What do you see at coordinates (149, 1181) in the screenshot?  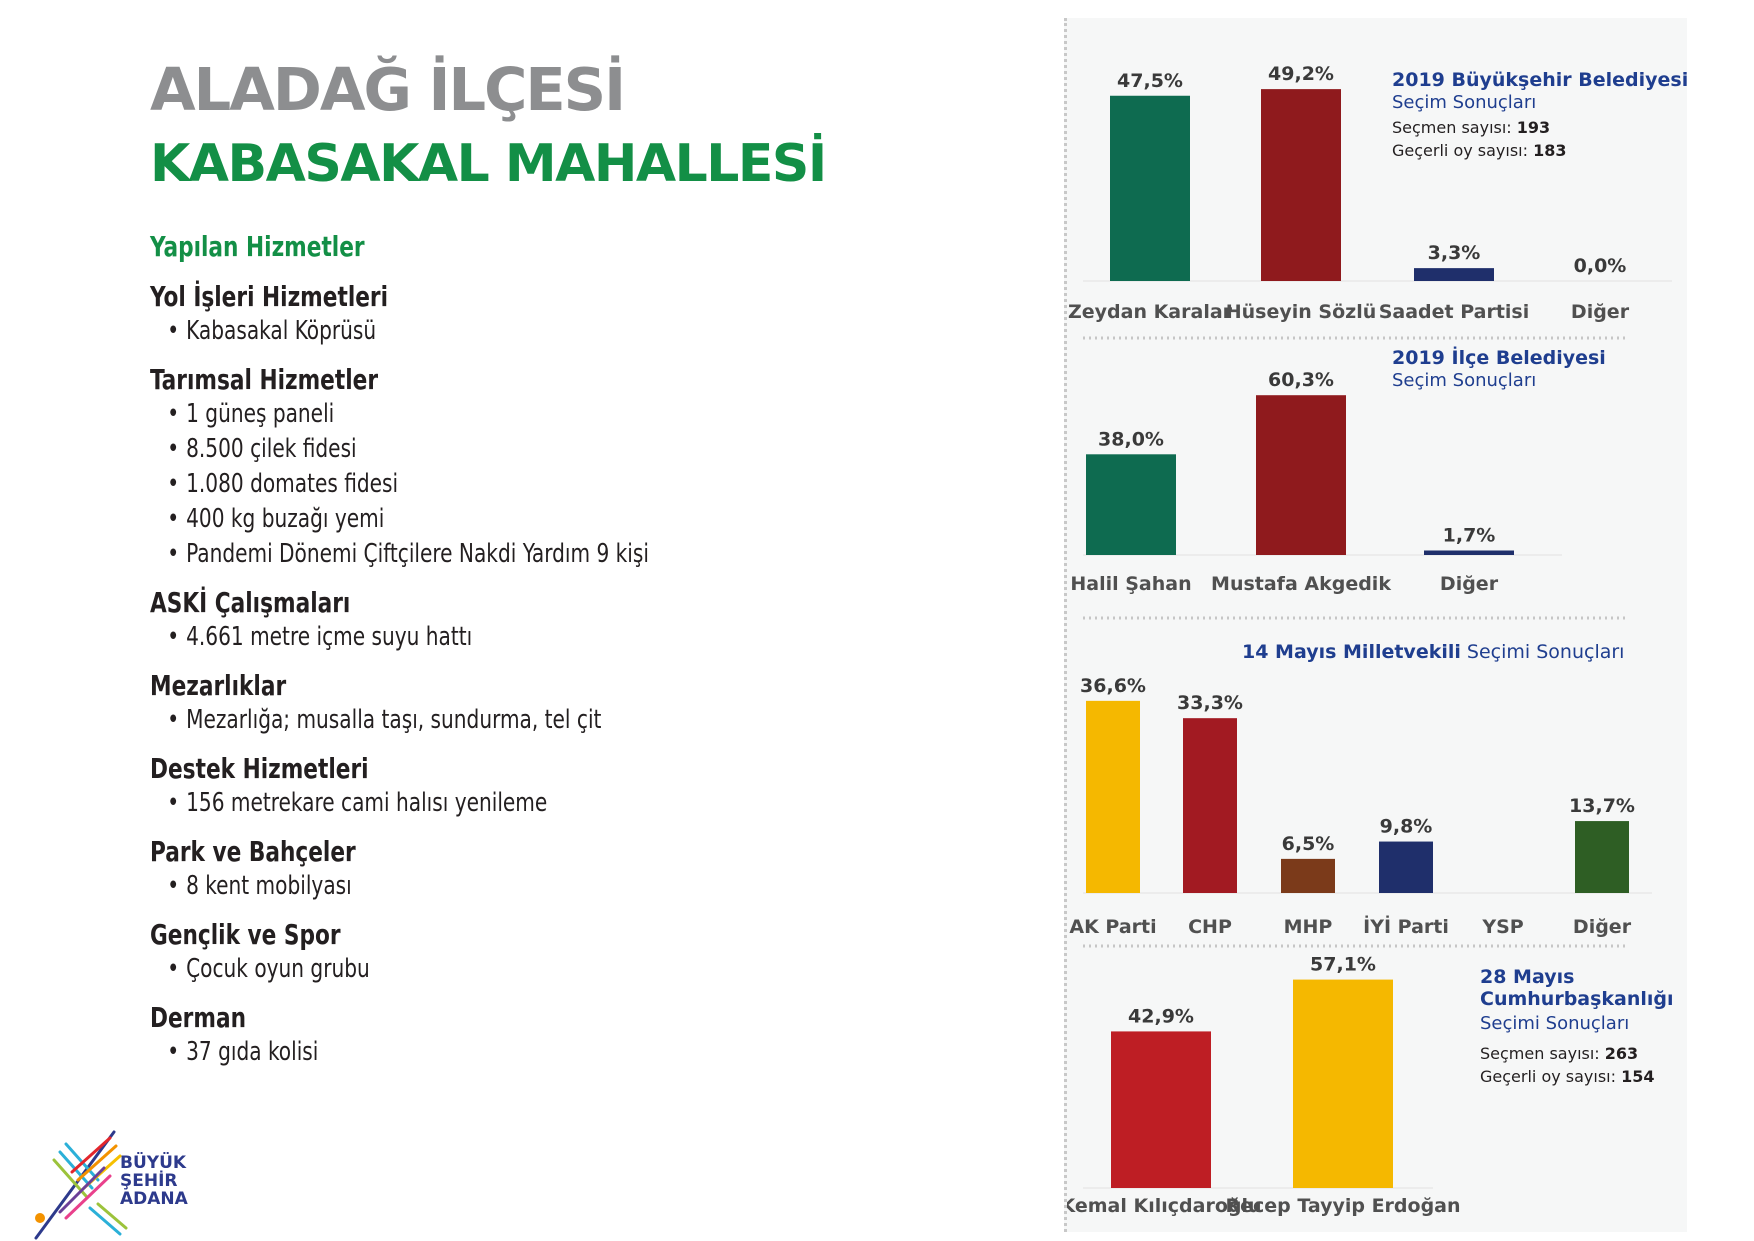 I see `logo-line: ŞEHİR` at bounding box center [149, 1181].